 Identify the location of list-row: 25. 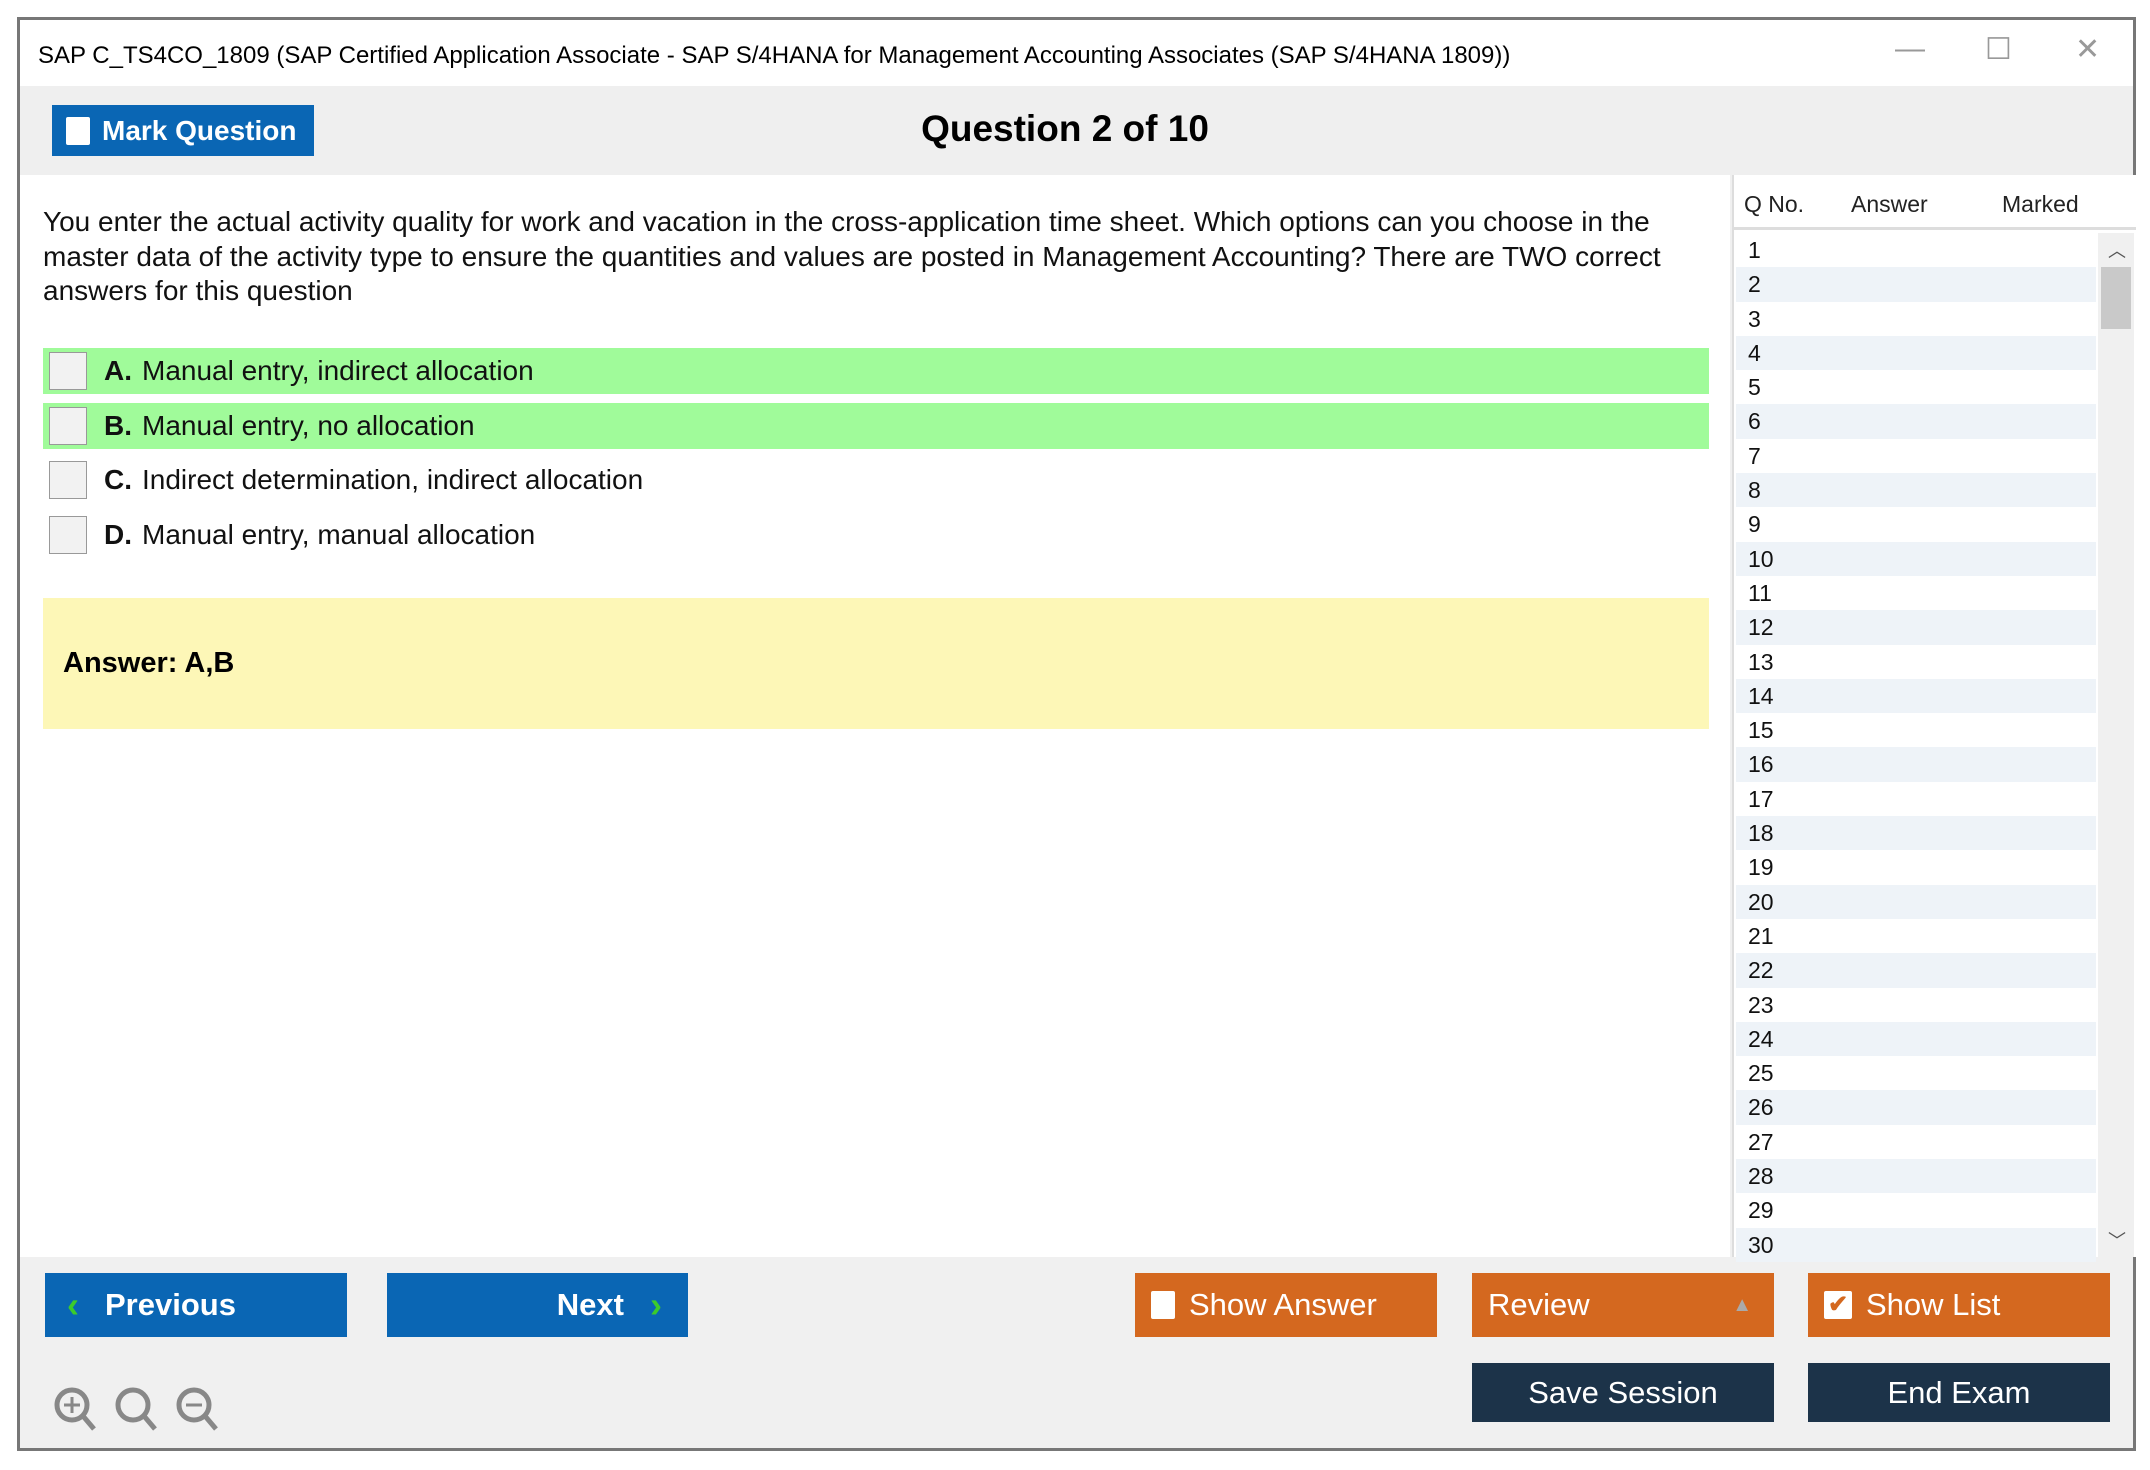
(1761, 1073).